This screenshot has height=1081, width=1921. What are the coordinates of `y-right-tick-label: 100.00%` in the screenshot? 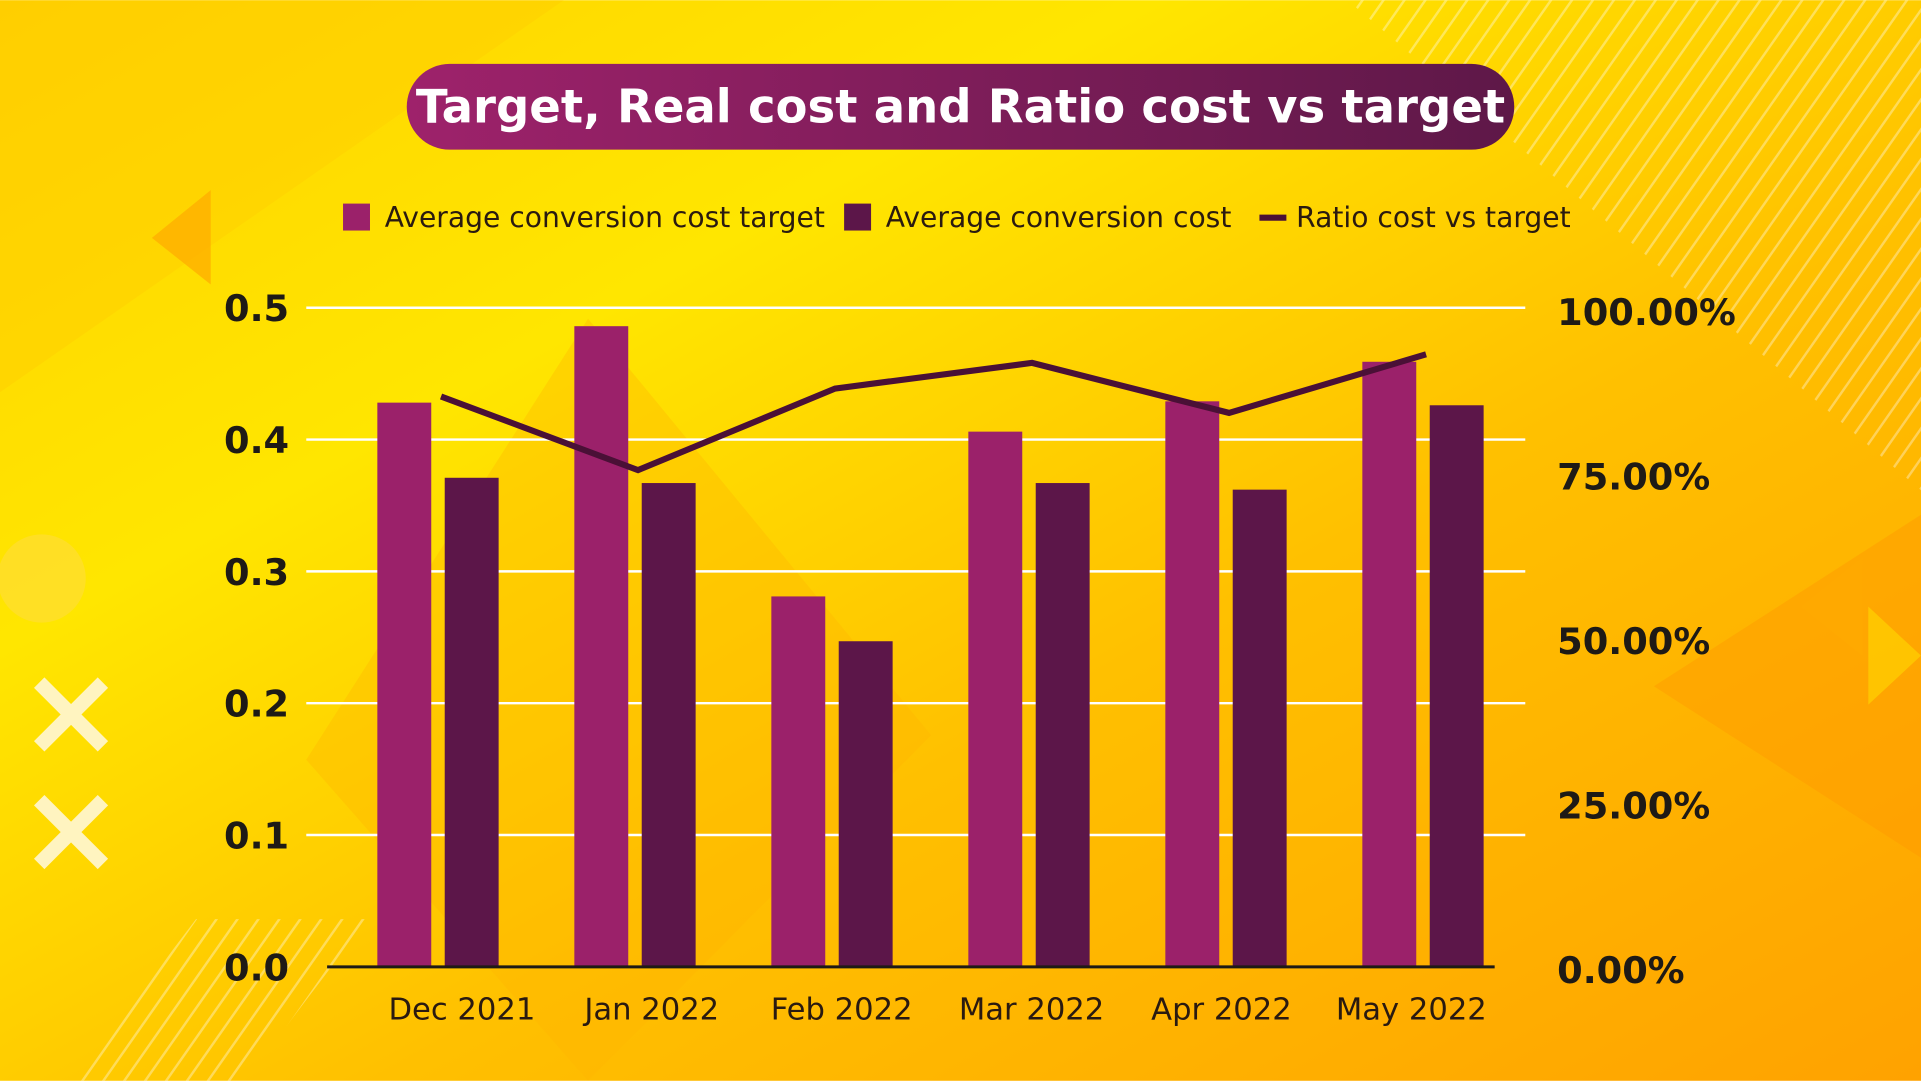 It's located at (1646, 312).